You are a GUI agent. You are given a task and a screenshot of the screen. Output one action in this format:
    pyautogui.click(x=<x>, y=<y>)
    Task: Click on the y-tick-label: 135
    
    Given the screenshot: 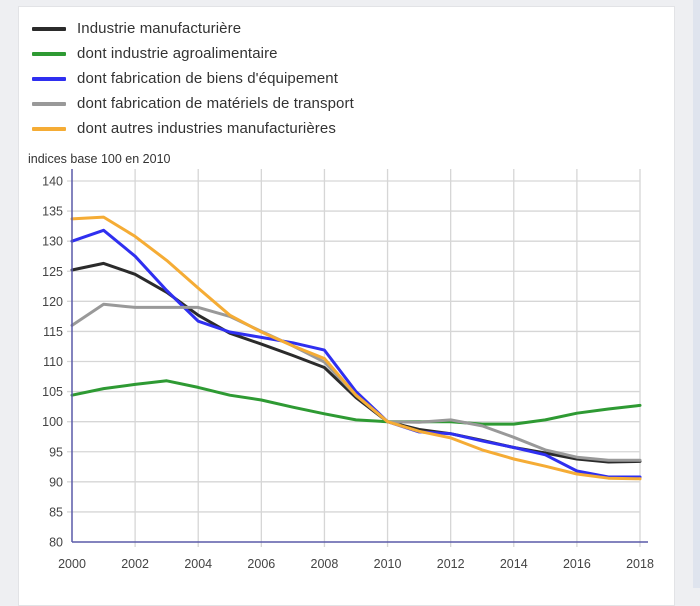 What is the action you would take?
    pyautogui.click(x=52, y=212)
    